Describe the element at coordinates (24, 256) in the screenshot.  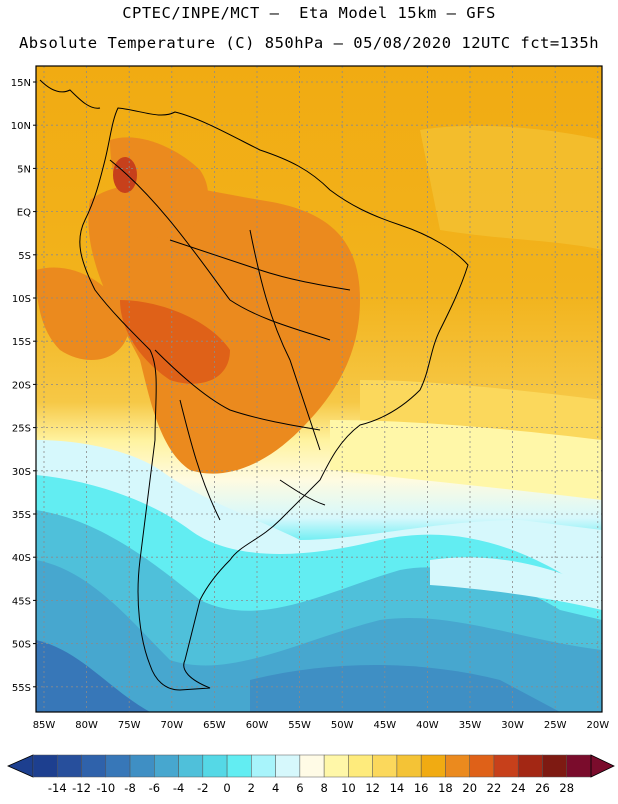
I see `lat-label: 5S` at that location.